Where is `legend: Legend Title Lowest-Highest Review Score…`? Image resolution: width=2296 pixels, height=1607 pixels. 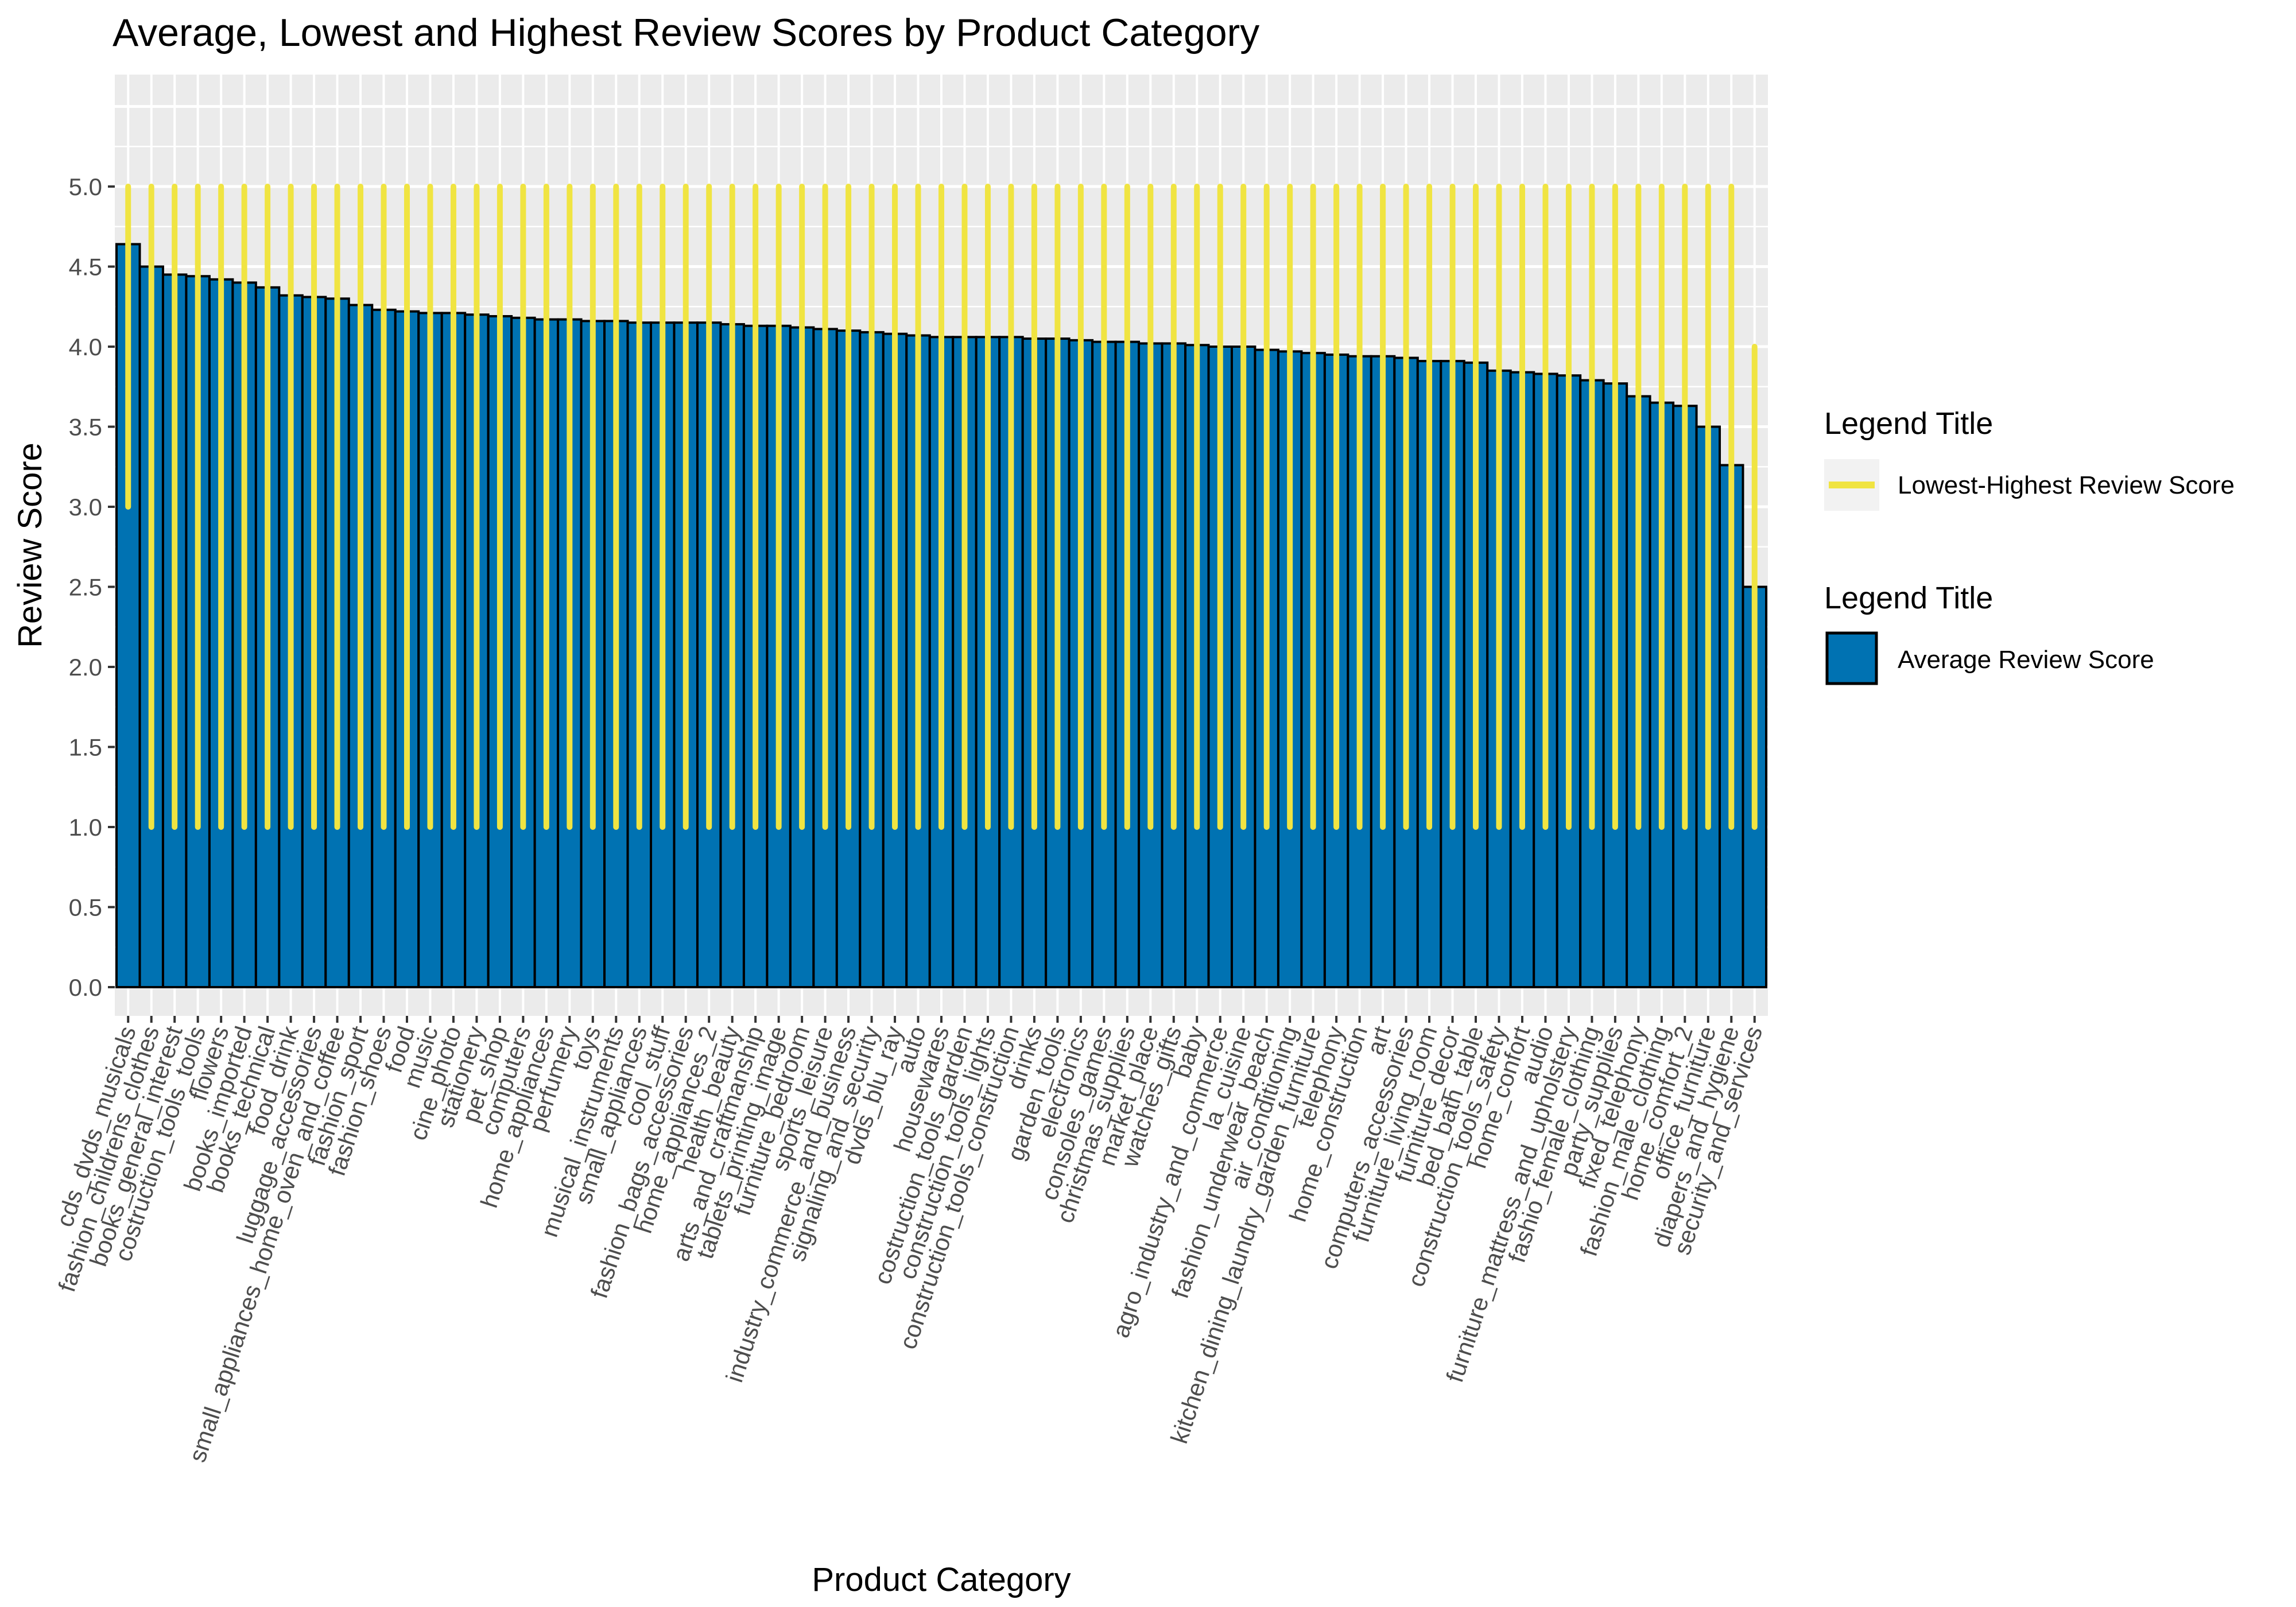
legend: Legend Title Lowest-Highest Review Score… is located at coordinates (2029, 545).